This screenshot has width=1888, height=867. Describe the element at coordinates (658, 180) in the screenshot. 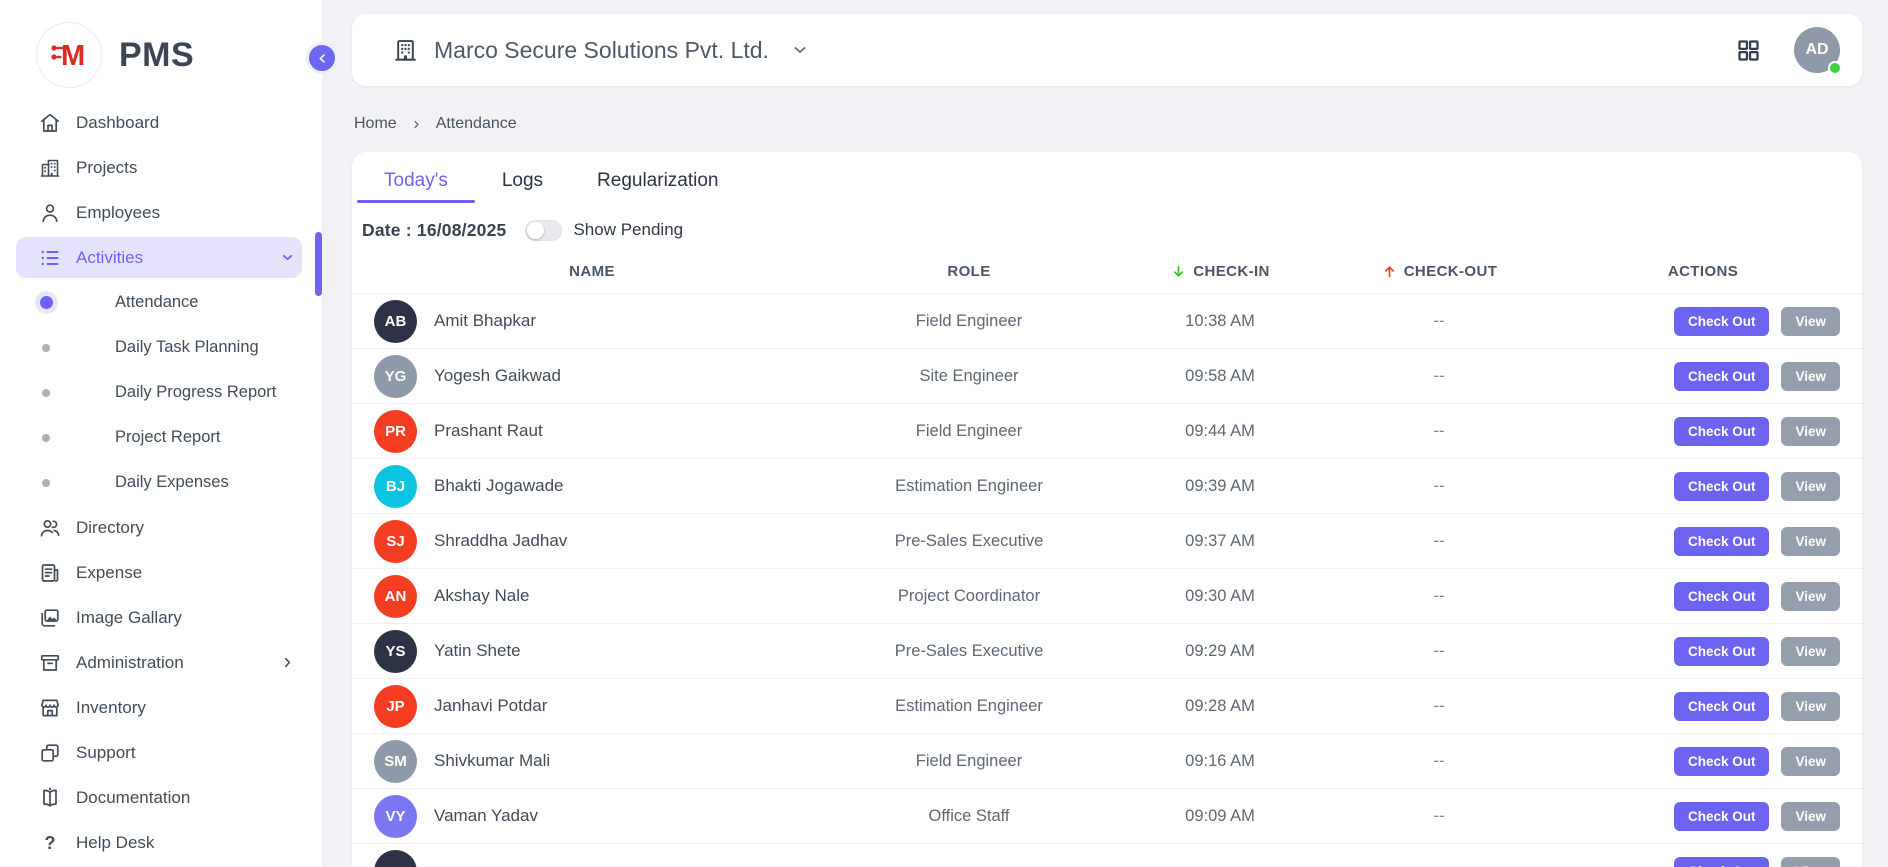

I see `tab-regularization: Regularization` at that location.